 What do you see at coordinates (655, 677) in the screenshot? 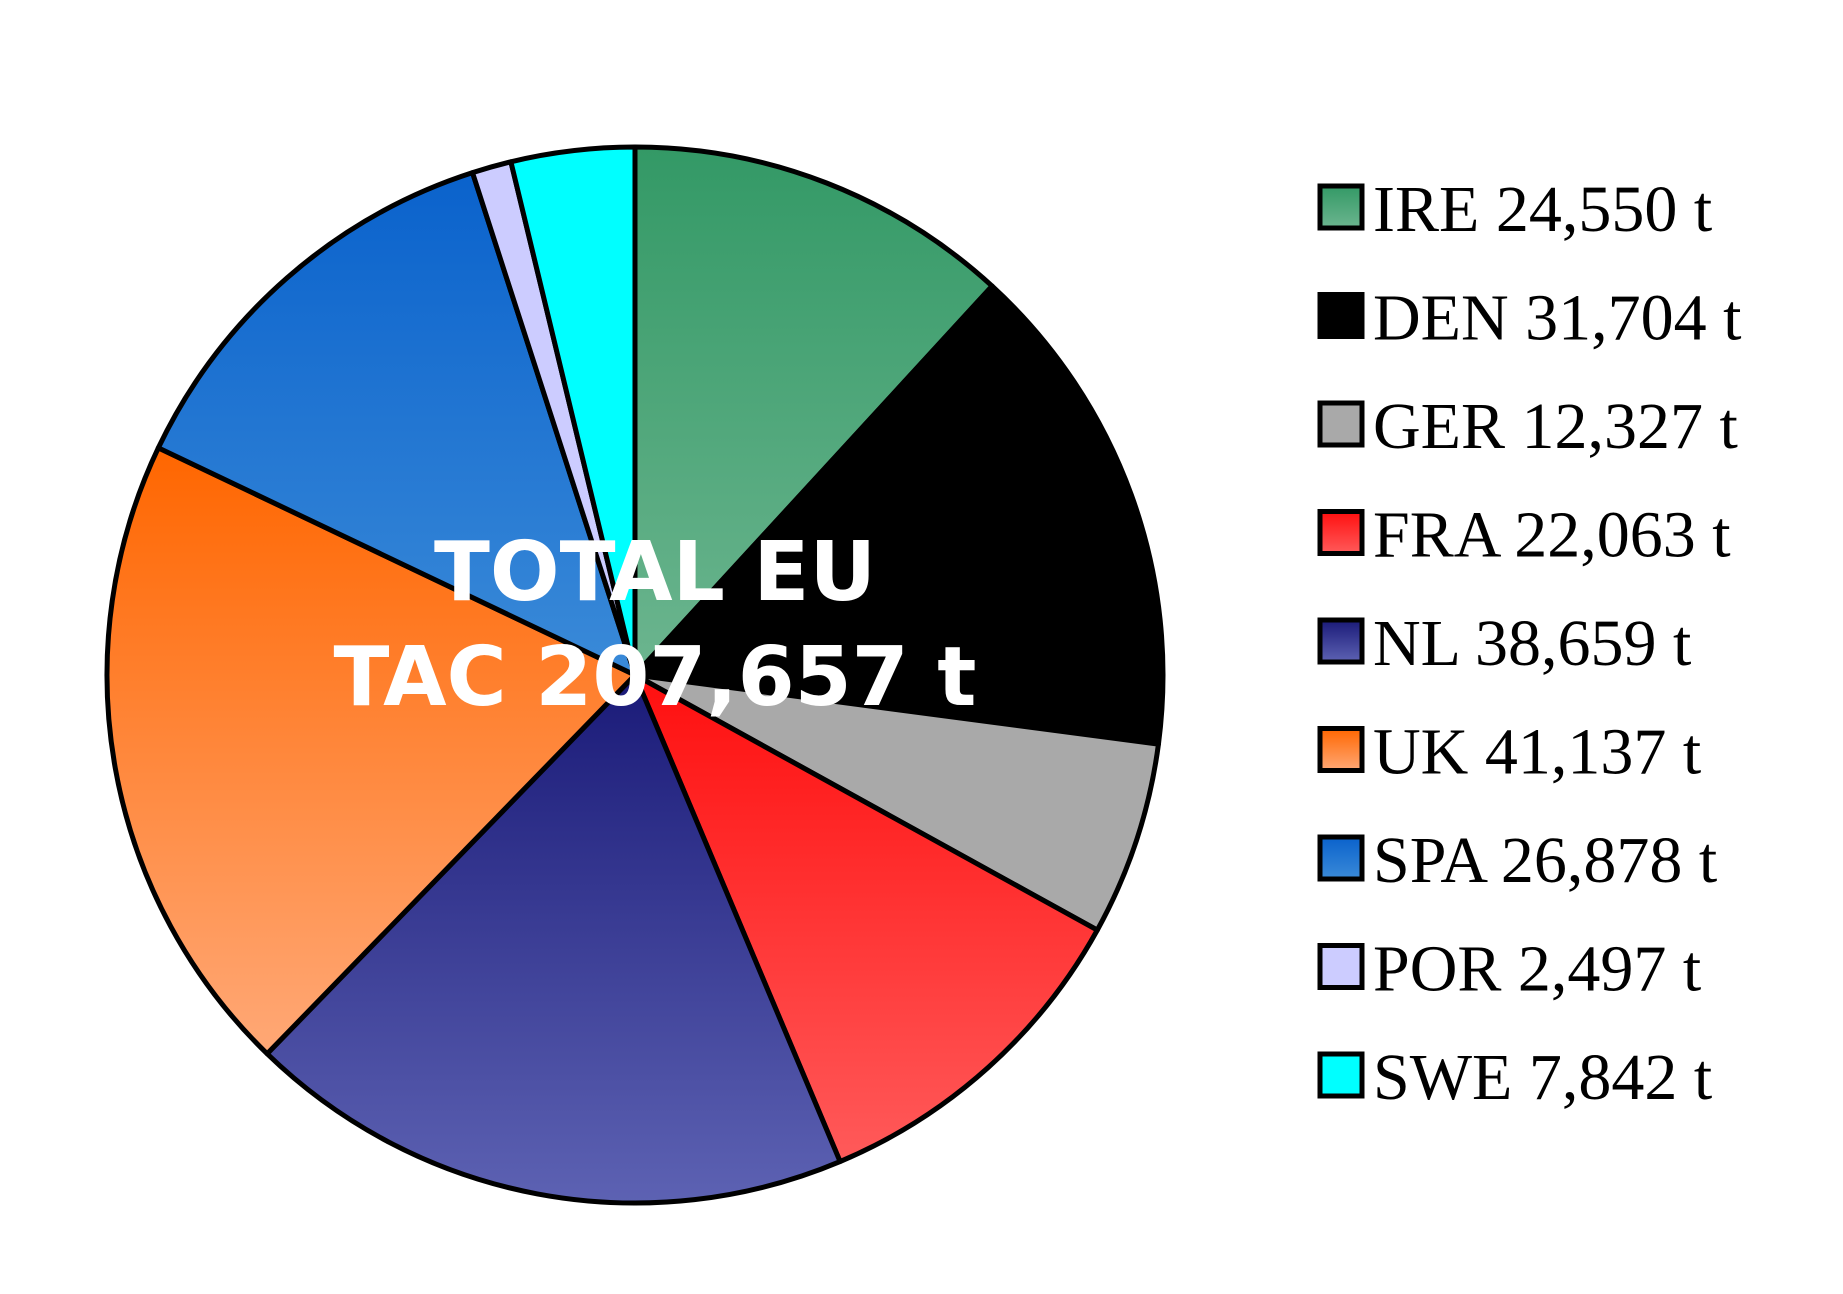
I see `center-text-line-2: TAC 207,657 t` at bounding box center [655, 677].